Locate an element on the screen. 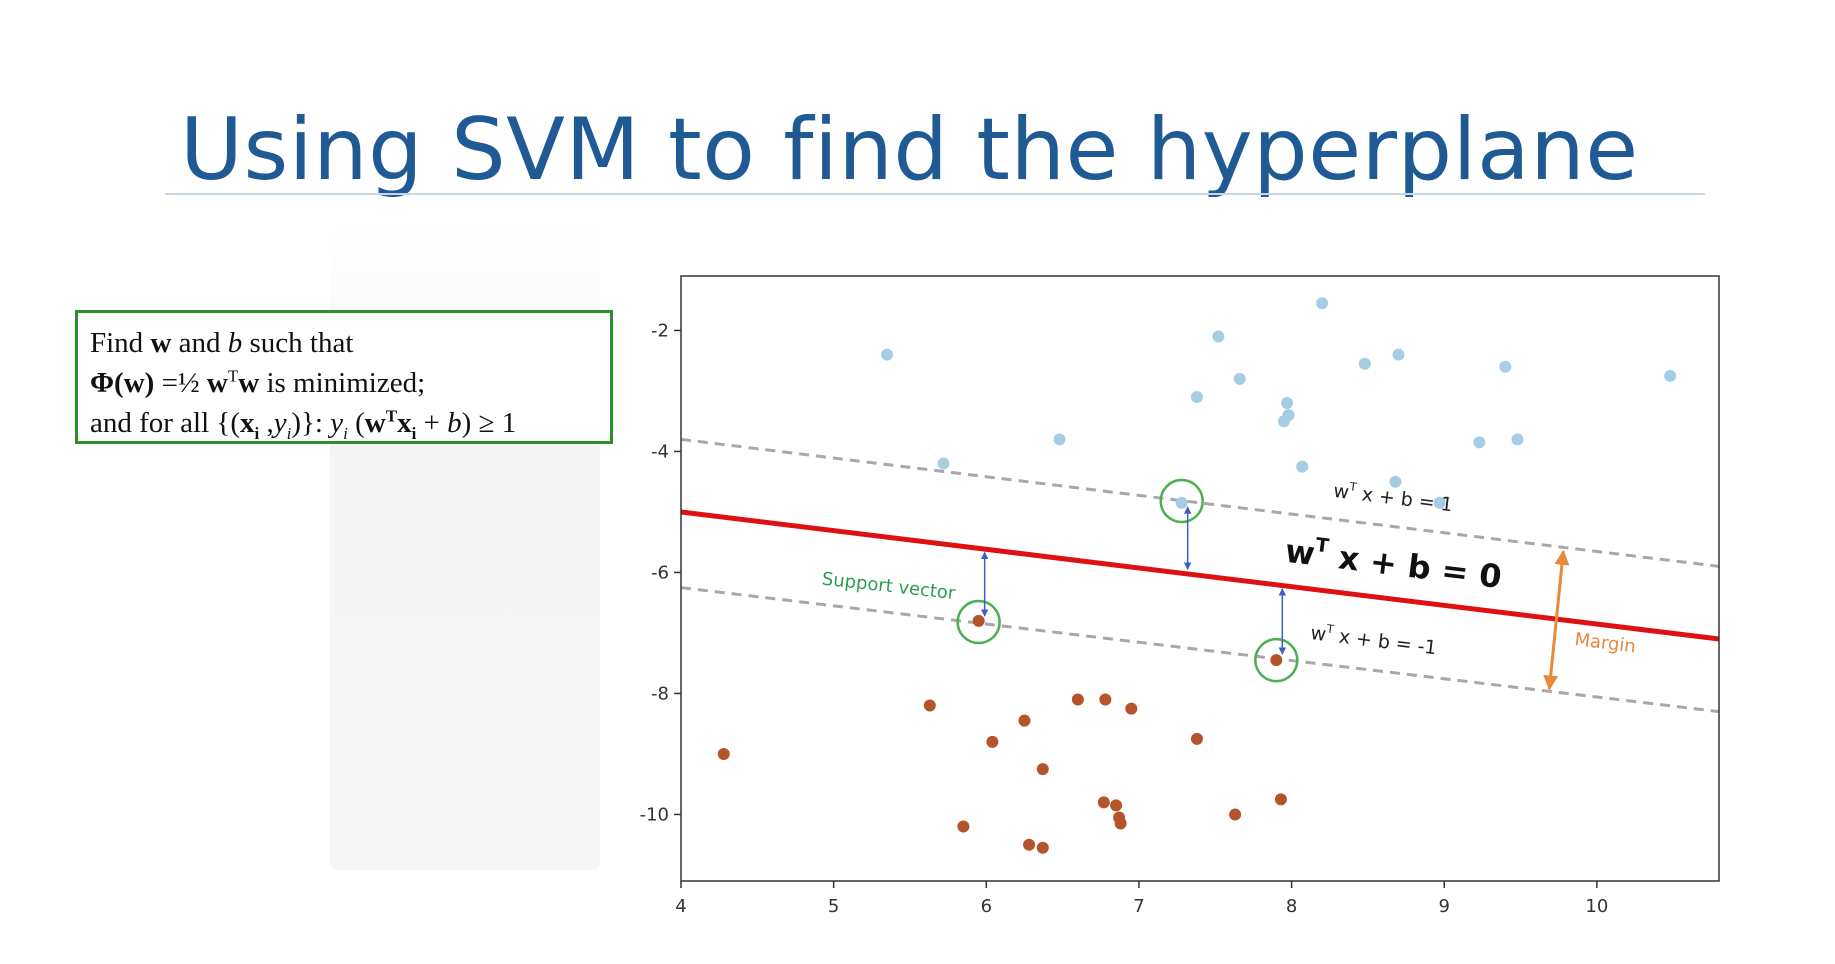  y-tick-label: -4 is located at coordinates (660, 451).